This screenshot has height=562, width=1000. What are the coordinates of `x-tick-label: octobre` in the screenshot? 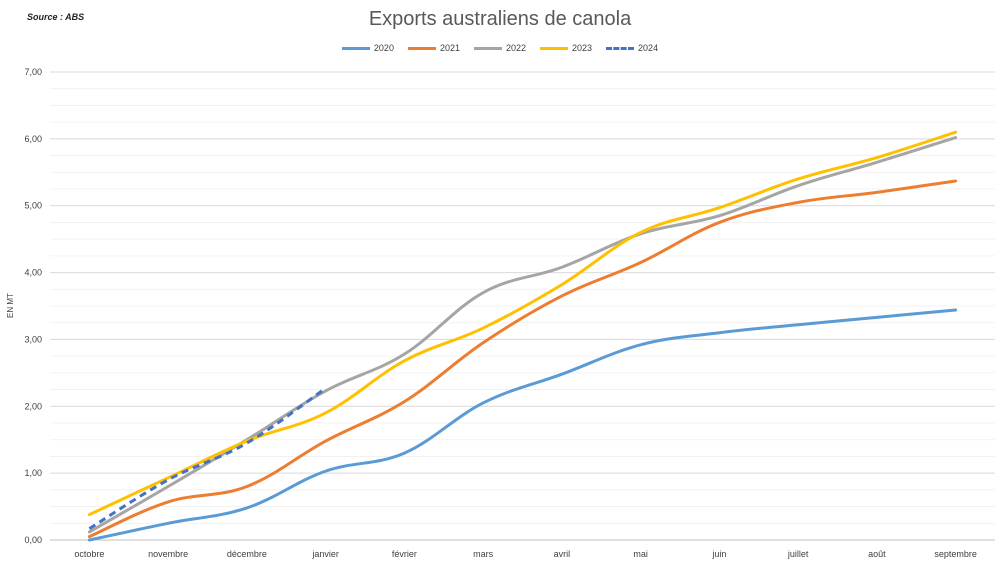 It's located at (89, 554).